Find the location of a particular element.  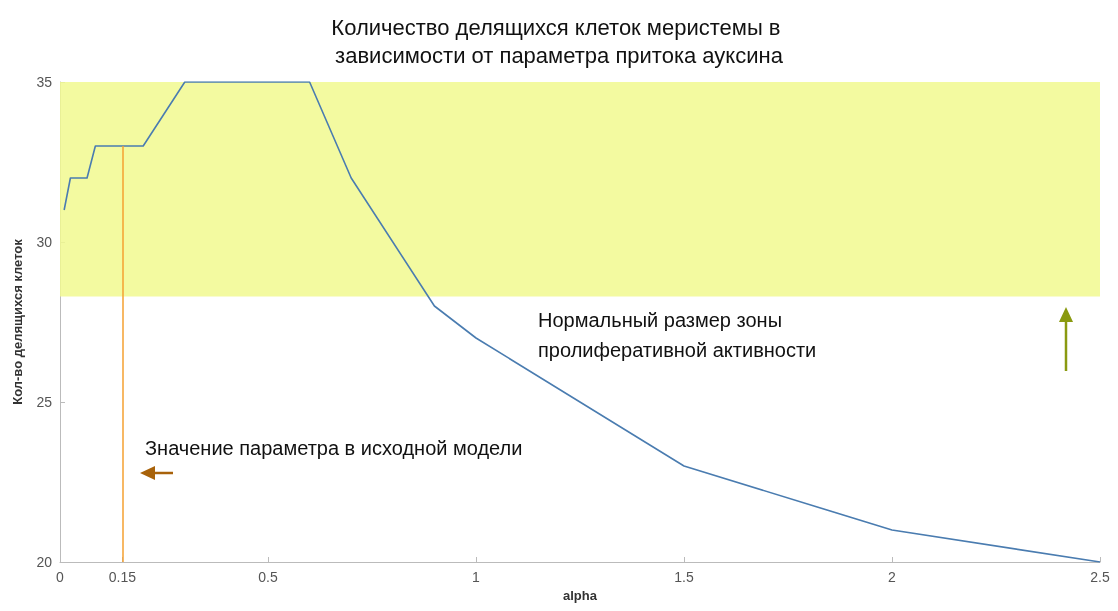

x-tick-label: 1.5 is located at coordinates (684, 577).